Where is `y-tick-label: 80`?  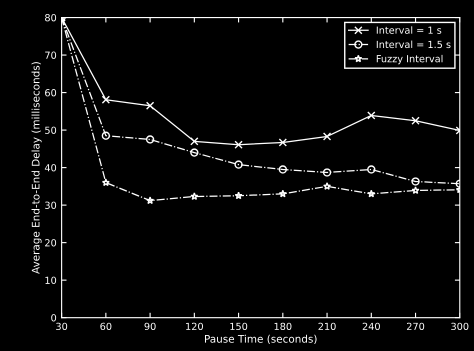
y-tick-label: 80 is located at coordinates (50, 18).